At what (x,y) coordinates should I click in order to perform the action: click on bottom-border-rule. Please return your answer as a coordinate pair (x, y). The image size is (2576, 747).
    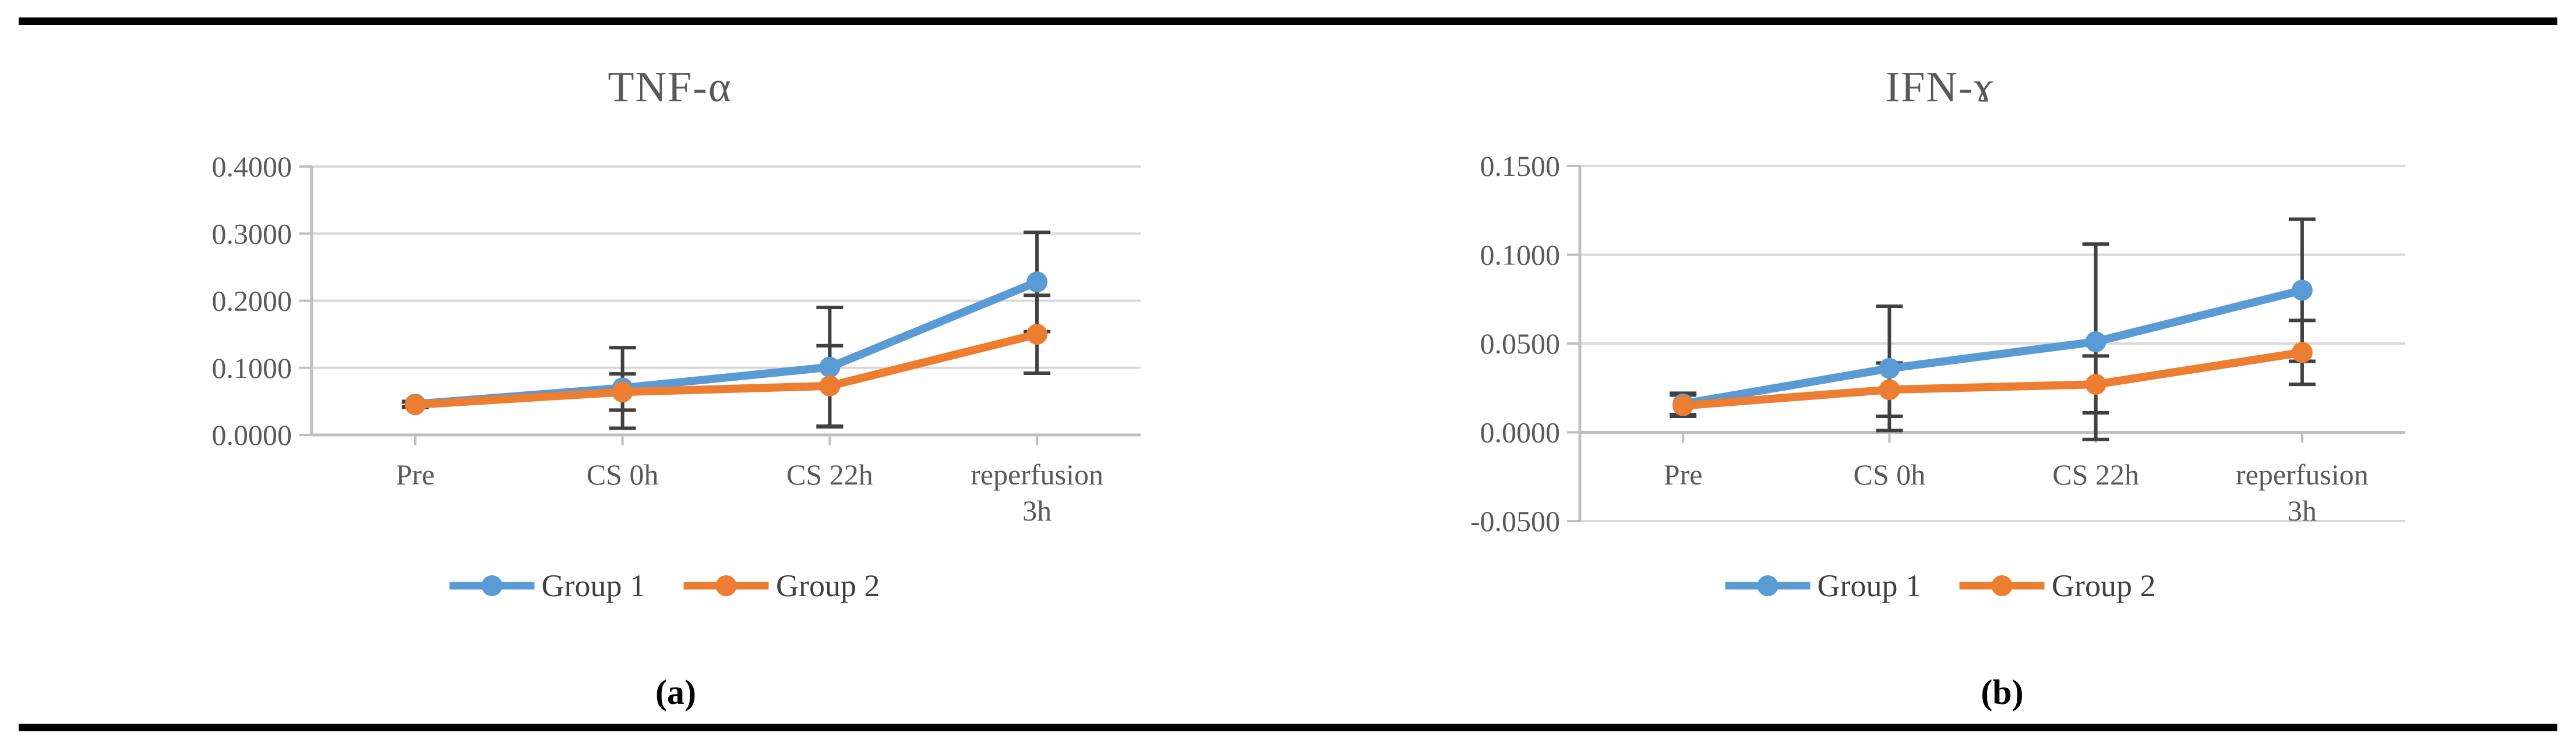
    Looking at the image, I should click on (1288, 727).